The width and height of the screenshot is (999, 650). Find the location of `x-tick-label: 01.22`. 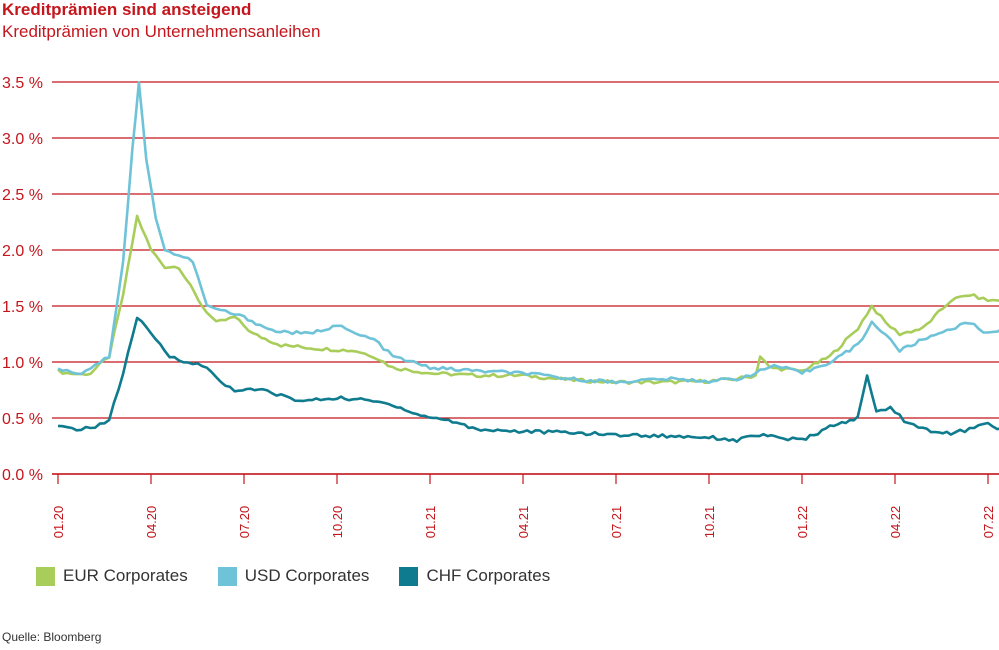

x-tick-label: 01.22 is located at coordinates (802, 522).